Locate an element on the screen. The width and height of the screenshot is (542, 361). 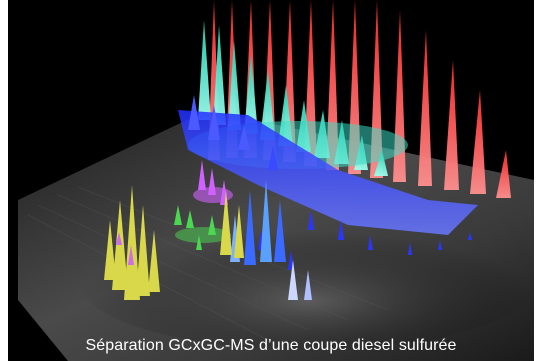
central-peaks is located at coordinates (271, 240).